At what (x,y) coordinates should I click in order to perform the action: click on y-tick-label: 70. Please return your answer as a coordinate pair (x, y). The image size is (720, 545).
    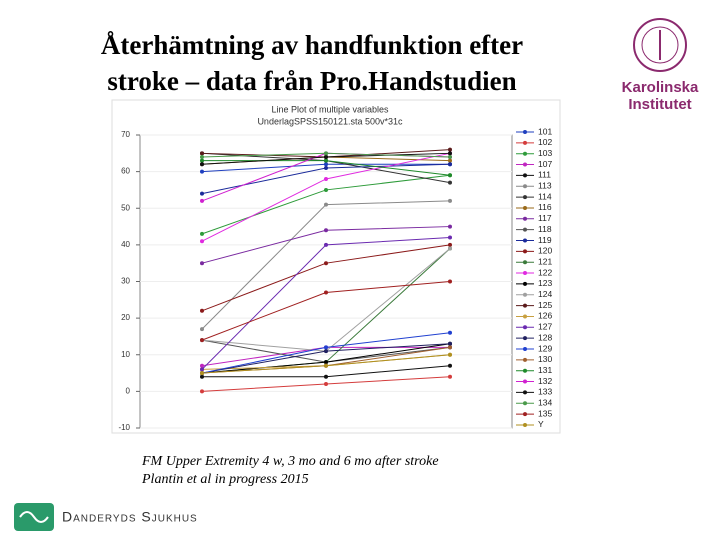
    Looking at the image, I should click on (125, 134).